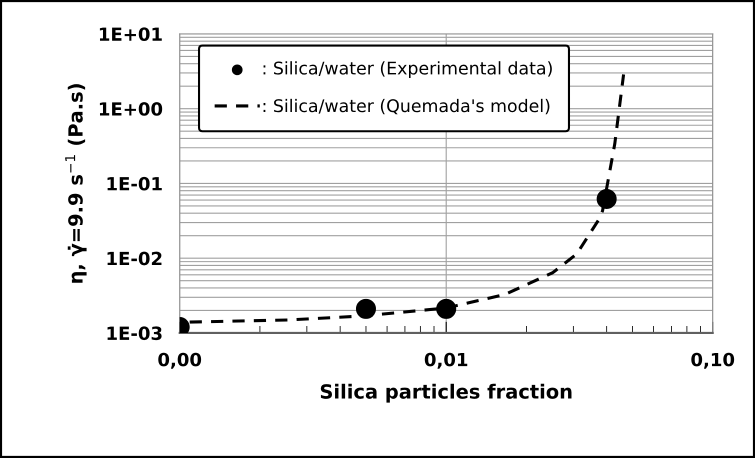 Image resolution: width=755 pixels, height=458 pixels. What do you see at coordinates (131, 109) in the screenshot?
I see `y-tick-label: 1E+00` at bounding box center [131, 109].